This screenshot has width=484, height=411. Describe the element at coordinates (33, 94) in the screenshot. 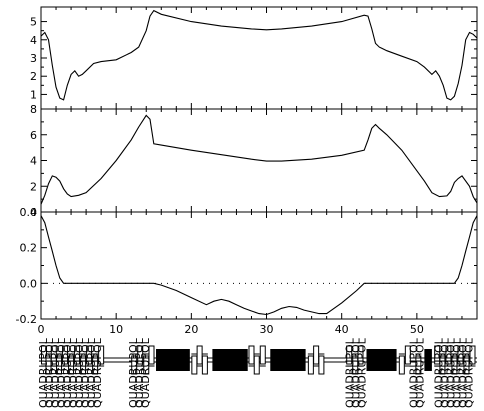

I see `y-tick-label: 1` at that location.